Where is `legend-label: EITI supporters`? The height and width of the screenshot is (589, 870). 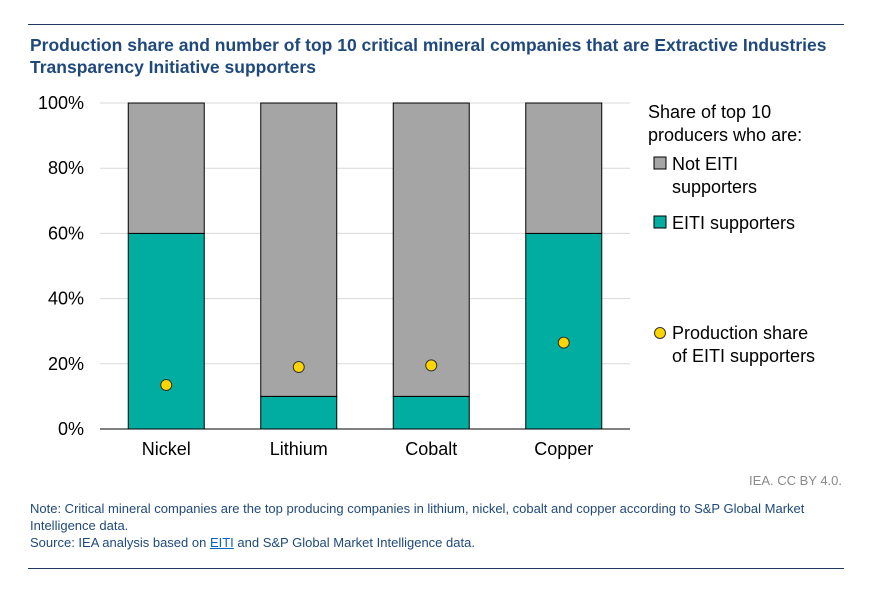
legend-label: EITI supporters is located at coordinates (733, 223).